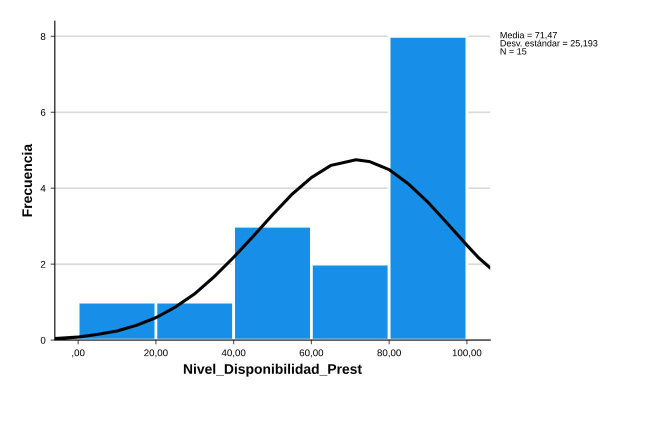 The image size is (645, 423). I want to click on y-tick-label: 8, so click(43, 36).